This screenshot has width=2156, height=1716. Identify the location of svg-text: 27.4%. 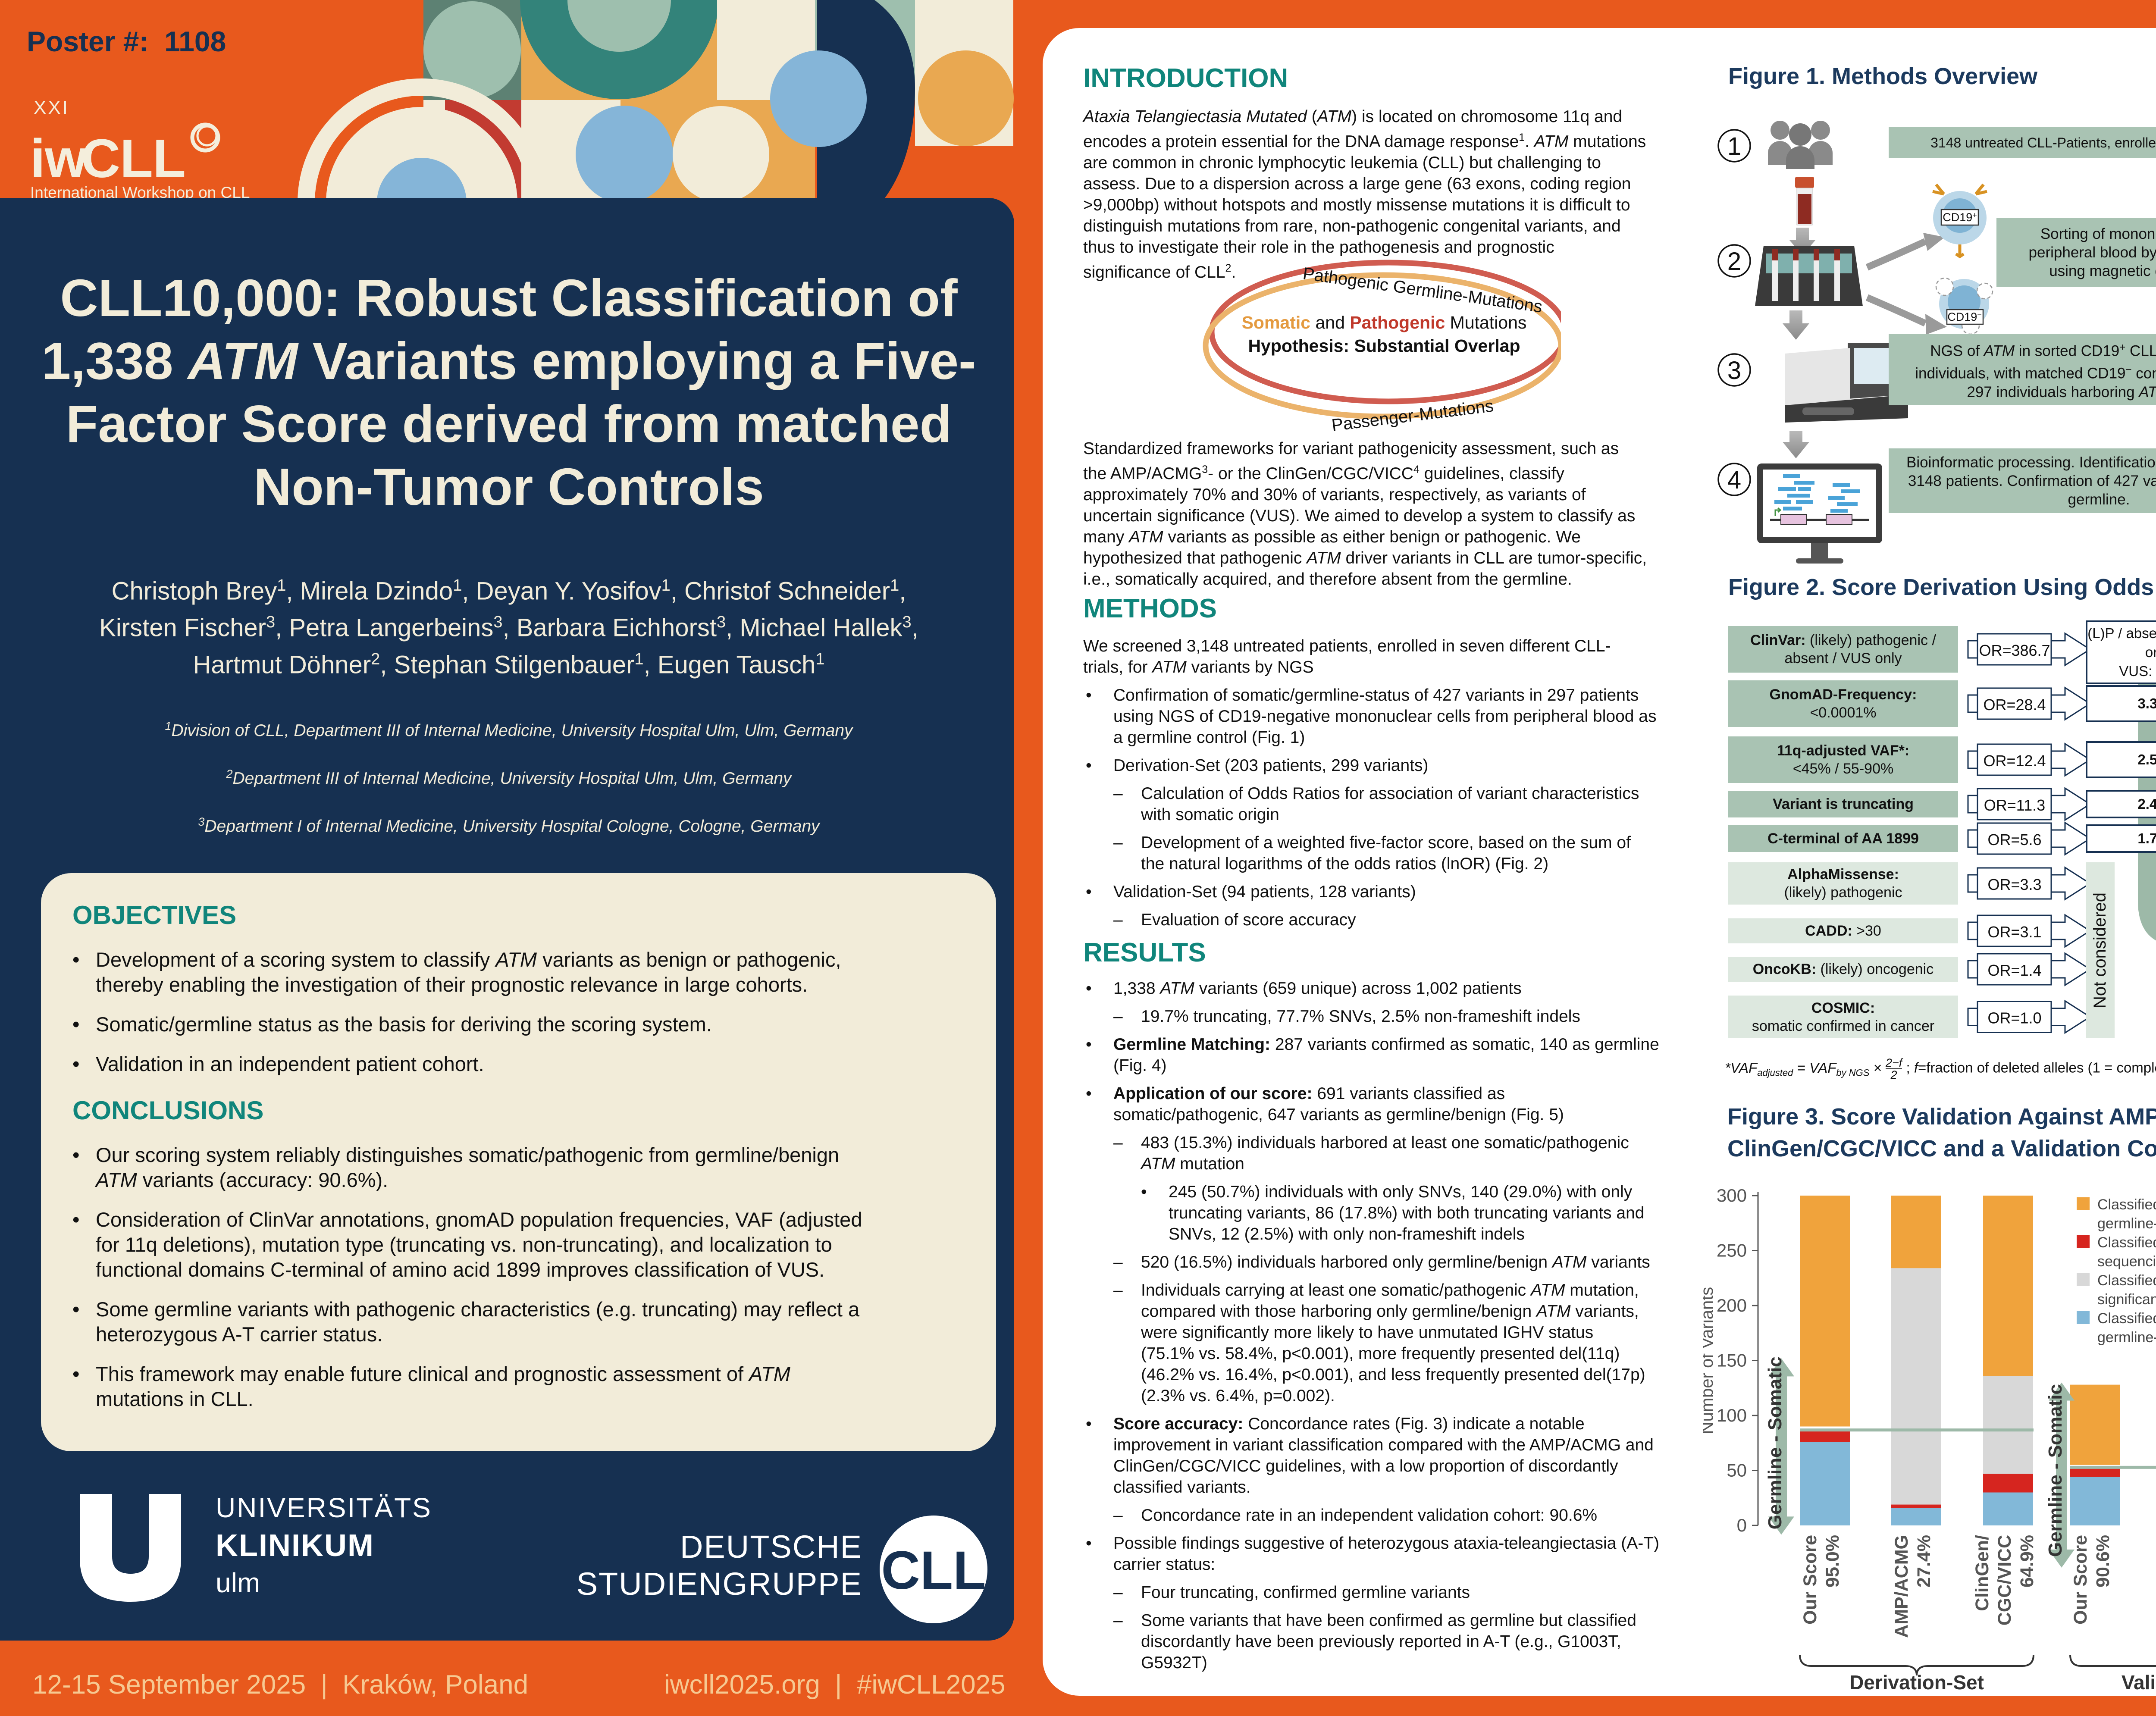
(1924, 1561).